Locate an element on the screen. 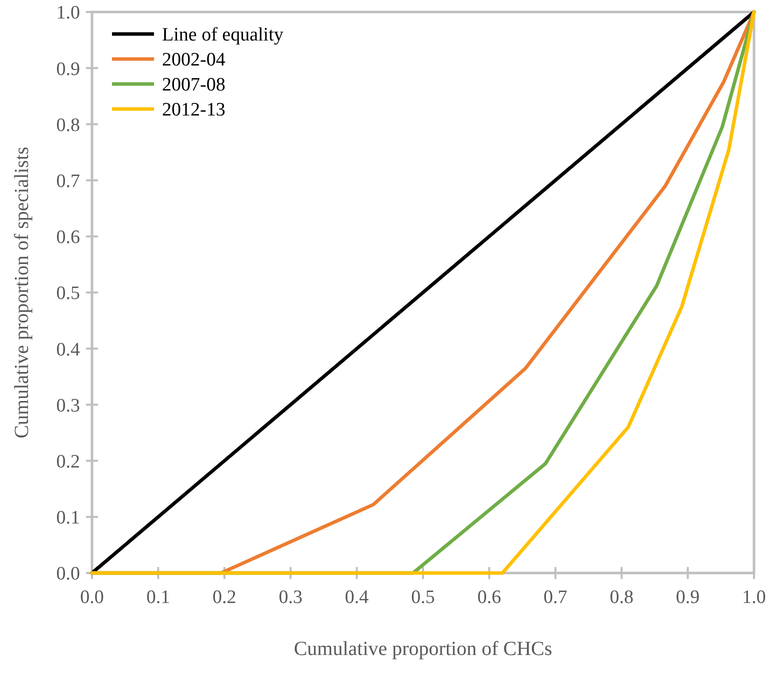  x-tick-label: 0.4 is located at coordinates (357, 597).